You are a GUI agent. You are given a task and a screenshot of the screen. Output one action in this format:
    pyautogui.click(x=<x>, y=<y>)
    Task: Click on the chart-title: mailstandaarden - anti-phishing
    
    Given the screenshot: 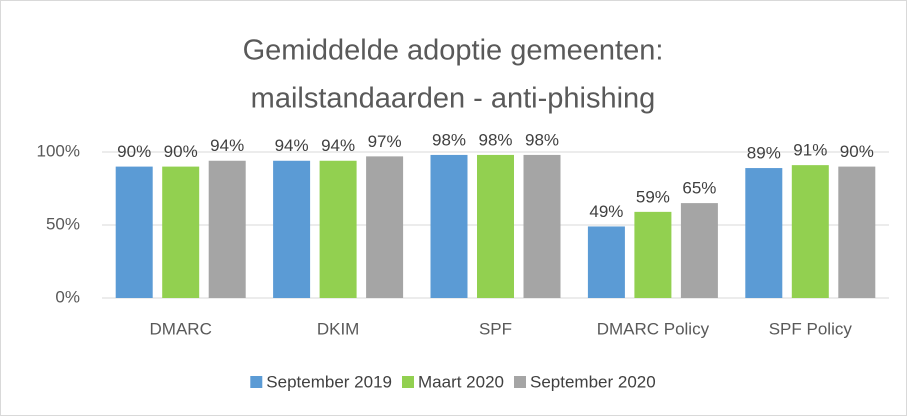 What is the action you would take?
    pyautogui.click(x=453, y=99)
    